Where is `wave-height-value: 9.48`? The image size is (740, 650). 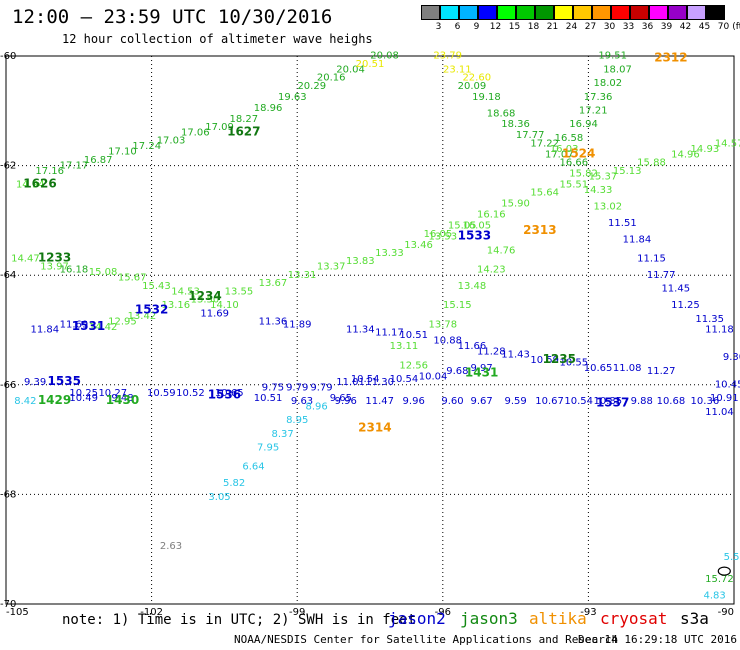
wave-height-value: 9.48 is located at coordinates (122, 398).